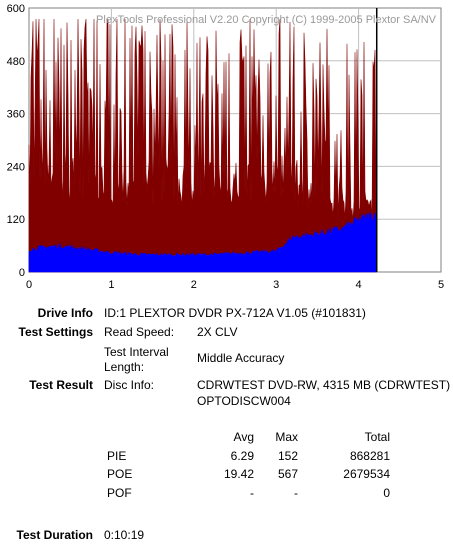 This screenshot has width=453, height=544. Describe the element at coordinates (124, 367) in the screenshot. I see `interval-label-2: Length:` at that location.